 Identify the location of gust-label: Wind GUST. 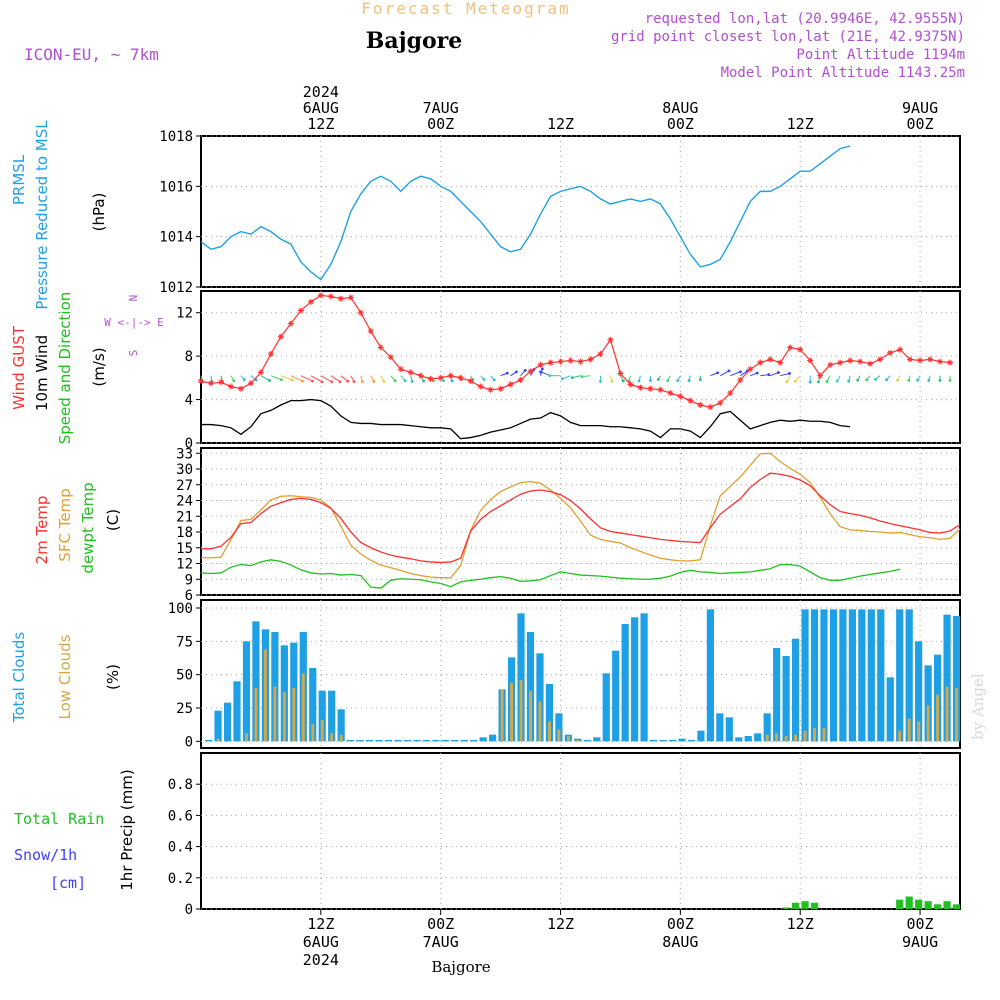
(19, 367).